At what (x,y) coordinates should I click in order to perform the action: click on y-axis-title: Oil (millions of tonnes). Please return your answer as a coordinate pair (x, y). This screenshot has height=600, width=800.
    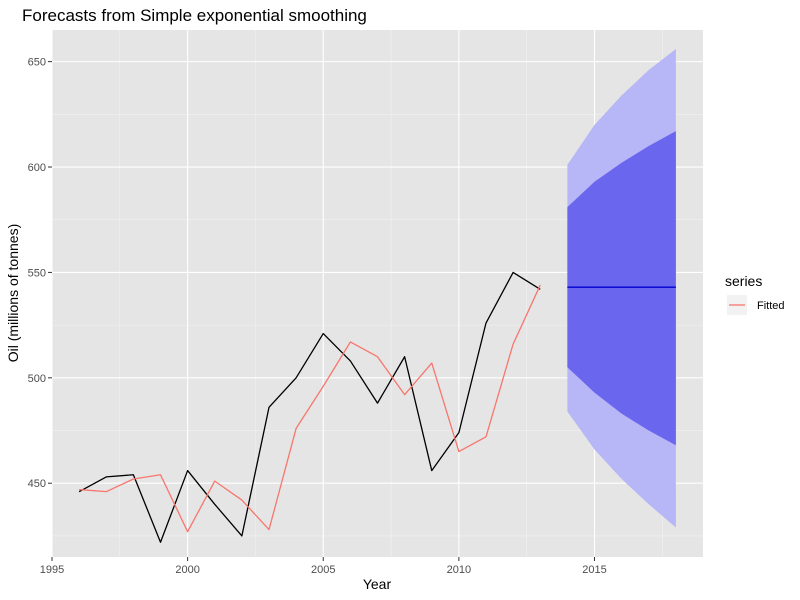
    Looking at the image, I should click on (13, 293).